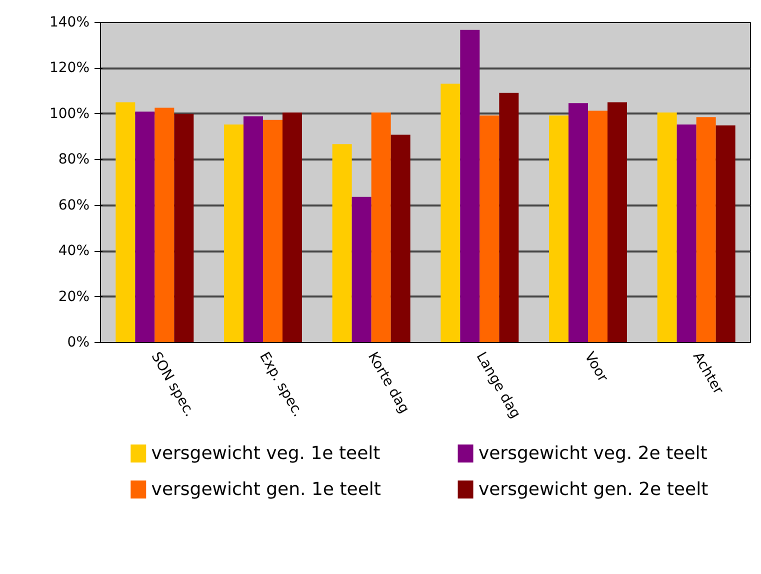  I want to click on legend-label: versgewicht veg. 1e teelt, so click(265, 453).